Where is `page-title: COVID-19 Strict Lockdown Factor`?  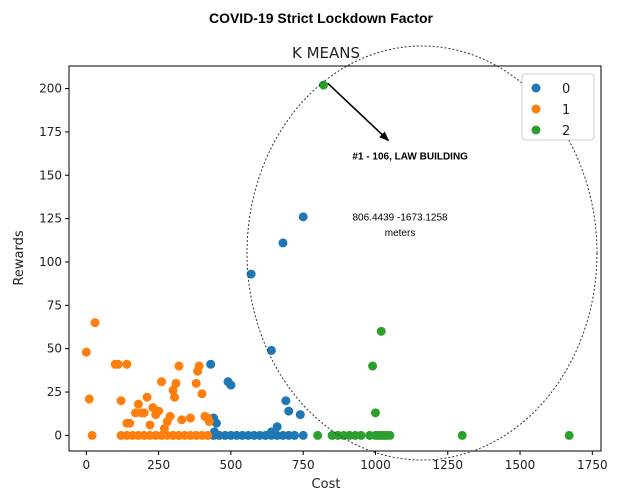
page-title: COVID-19 Strict Lockdown Factor is located at coordinates (321, 18).